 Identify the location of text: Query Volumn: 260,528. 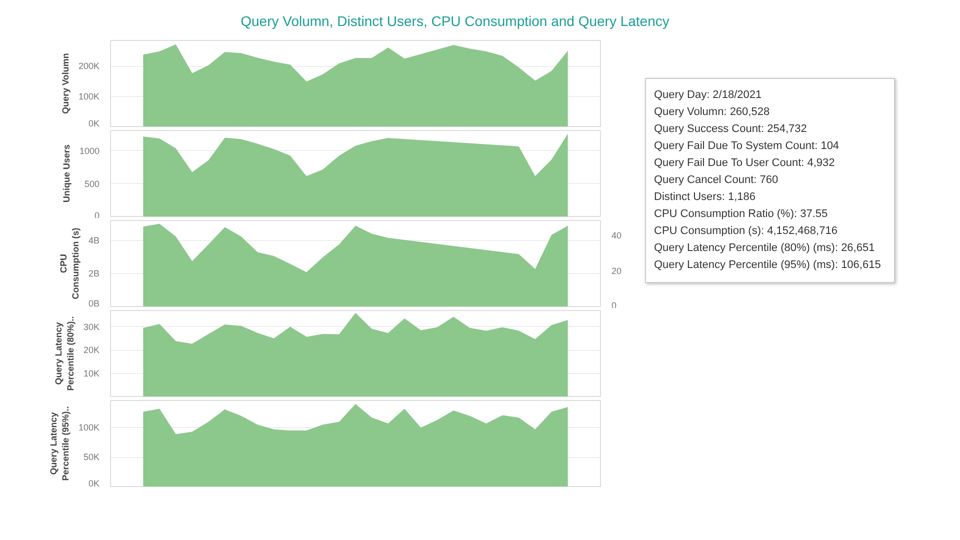
(712, 112).